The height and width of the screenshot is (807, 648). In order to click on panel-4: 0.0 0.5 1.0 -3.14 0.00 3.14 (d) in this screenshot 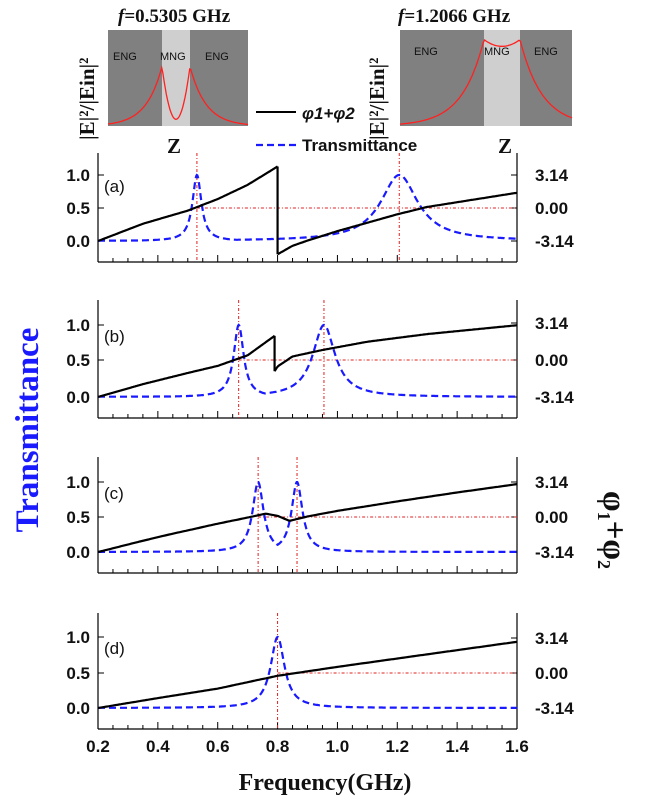, I will do `click(320, 671)`.